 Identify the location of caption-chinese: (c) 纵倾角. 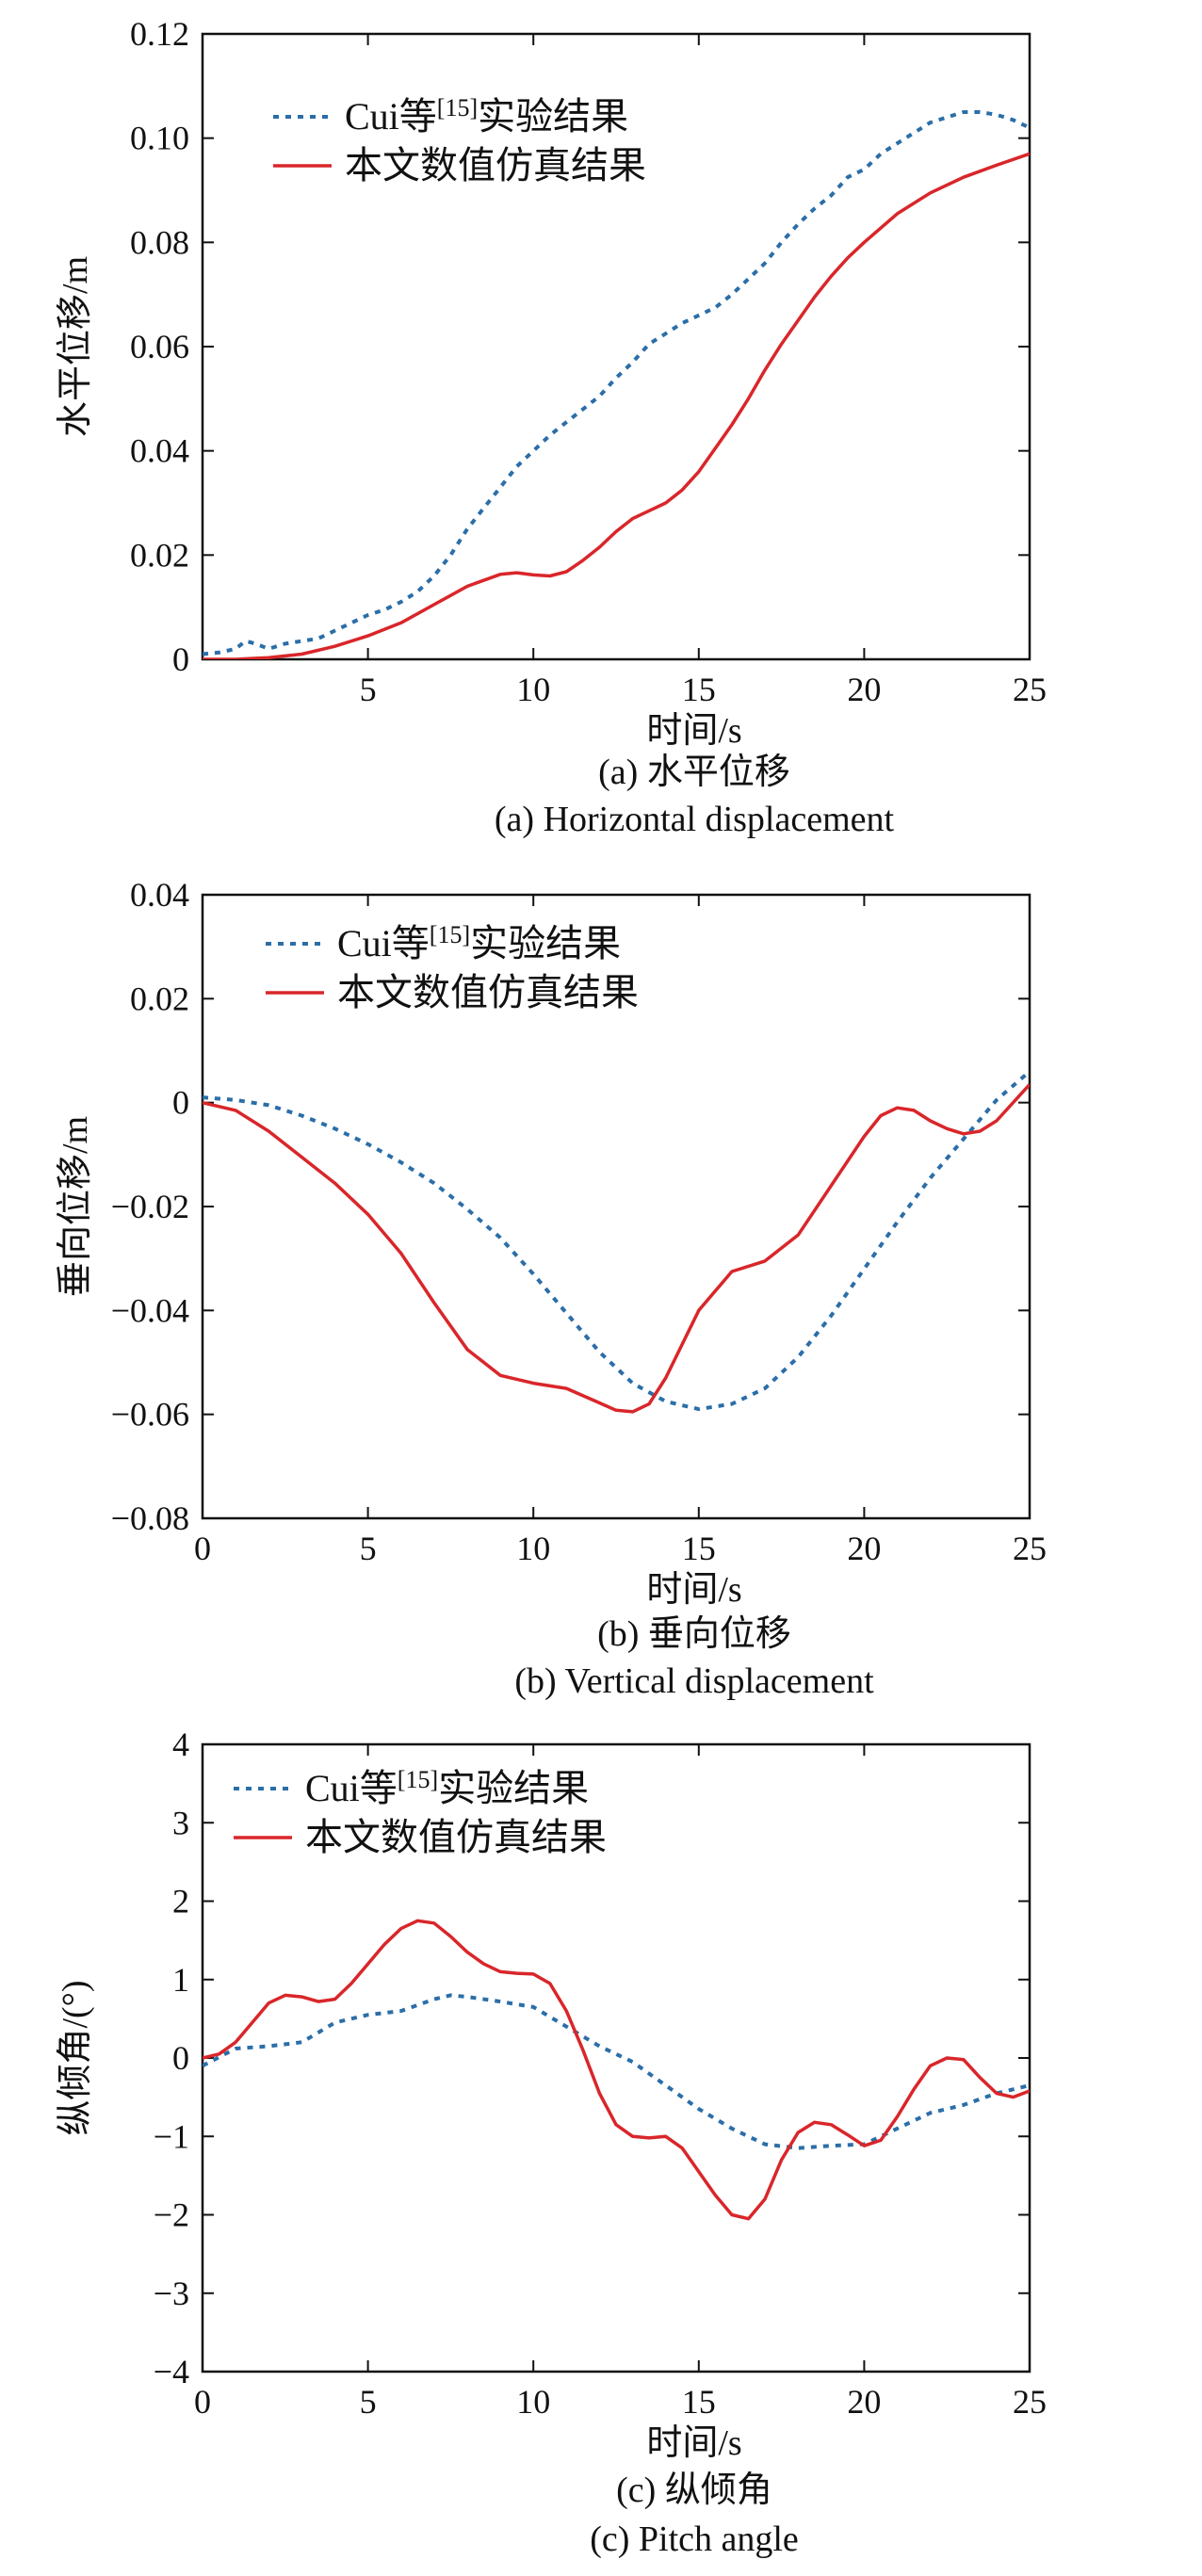
(694, 2490).